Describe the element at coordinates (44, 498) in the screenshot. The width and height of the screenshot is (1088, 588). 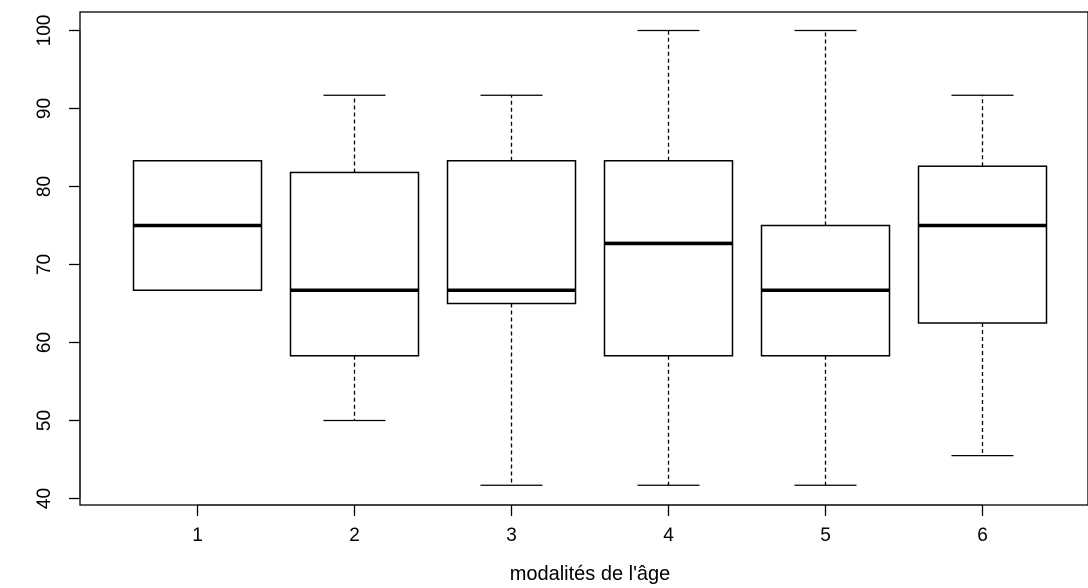
I see `y-tick-label: 40` at that location.